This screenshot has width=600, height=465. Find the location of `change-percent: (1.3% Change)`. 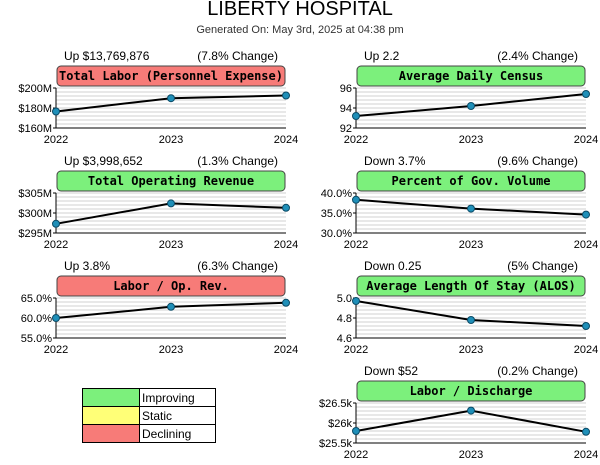

change-percent: (1.3% Change) is located at coordinates (237, 161).